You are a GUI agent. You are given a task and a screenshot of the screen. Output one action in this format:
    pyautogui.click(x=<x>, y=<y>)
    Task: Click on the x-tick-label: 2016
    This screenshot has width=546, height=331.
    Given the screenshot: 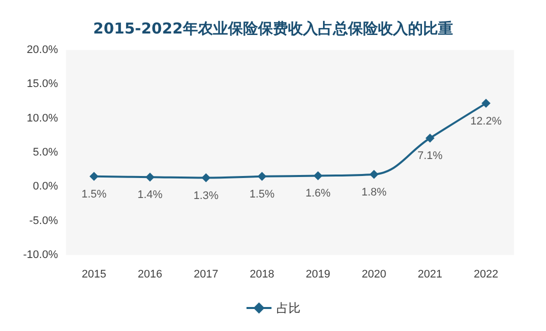 What is the action you would take?
    pyautogui.click(x=150, y=274)
    